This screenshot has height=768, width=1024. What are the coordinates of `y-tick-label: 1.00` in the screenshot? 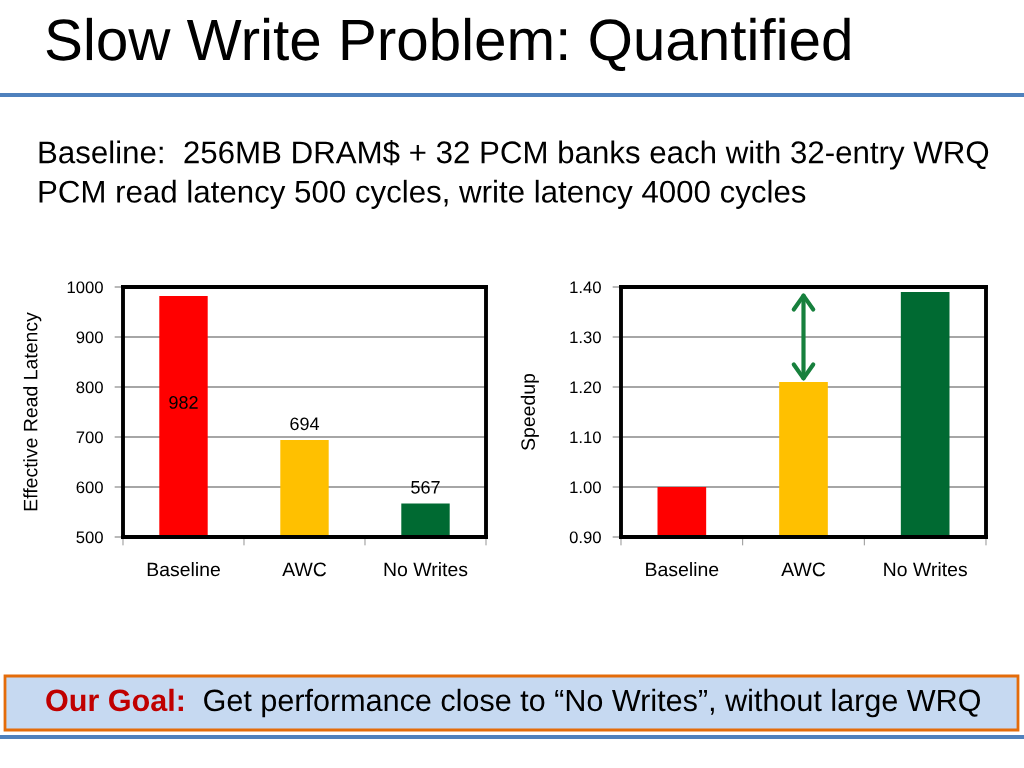 It's located at (585, 487).